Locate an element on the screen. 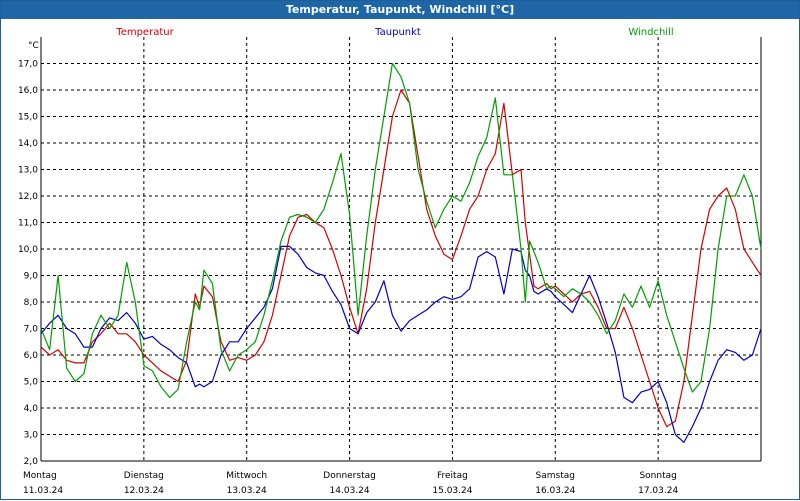 The width and height of the screenshot is (800, 501). x-day-label: Freitag is located at coordinates (452, 476).